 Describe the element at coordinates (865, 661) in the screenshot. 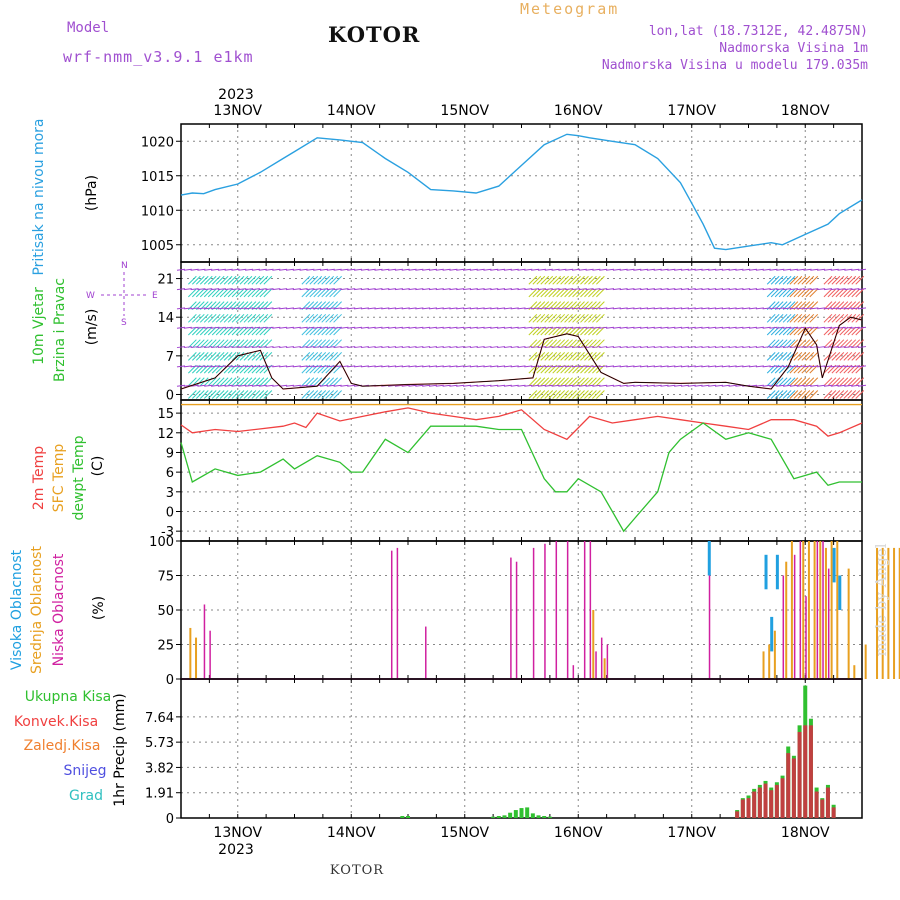

I see `mid-cloud-bar` at that location.